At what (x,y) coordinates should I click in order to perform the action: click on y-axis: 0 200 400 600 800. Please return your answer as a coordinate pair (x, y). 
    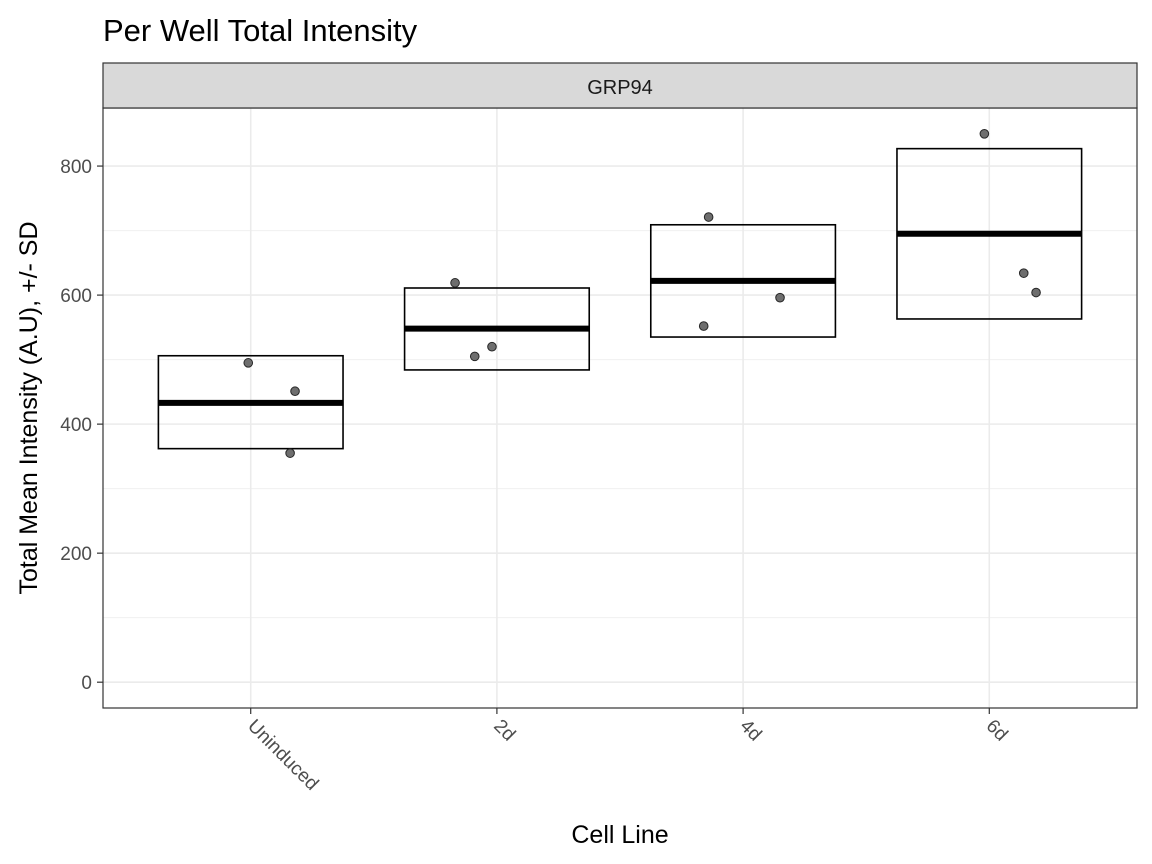
    Looking at the image, I should click on (81, 425).